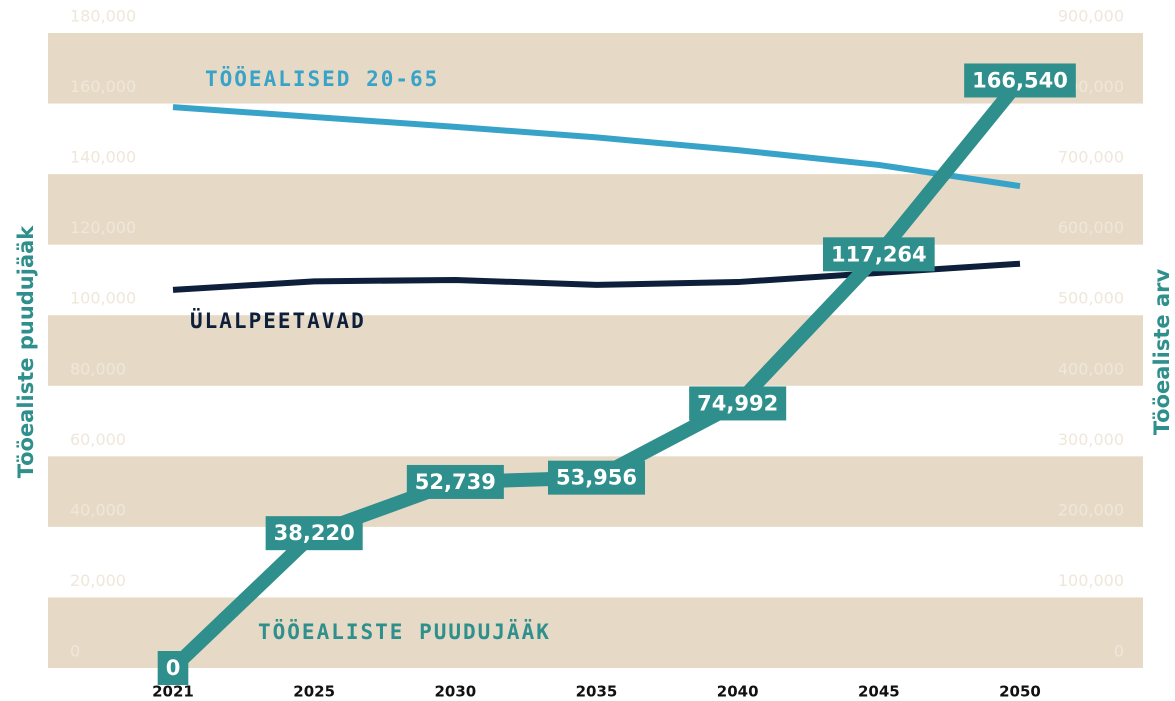  What do you see at coordinates (1091, 298) in the screenshot?
I see `y2-tick-label: 500,000` at bounding box center [1091, 298].